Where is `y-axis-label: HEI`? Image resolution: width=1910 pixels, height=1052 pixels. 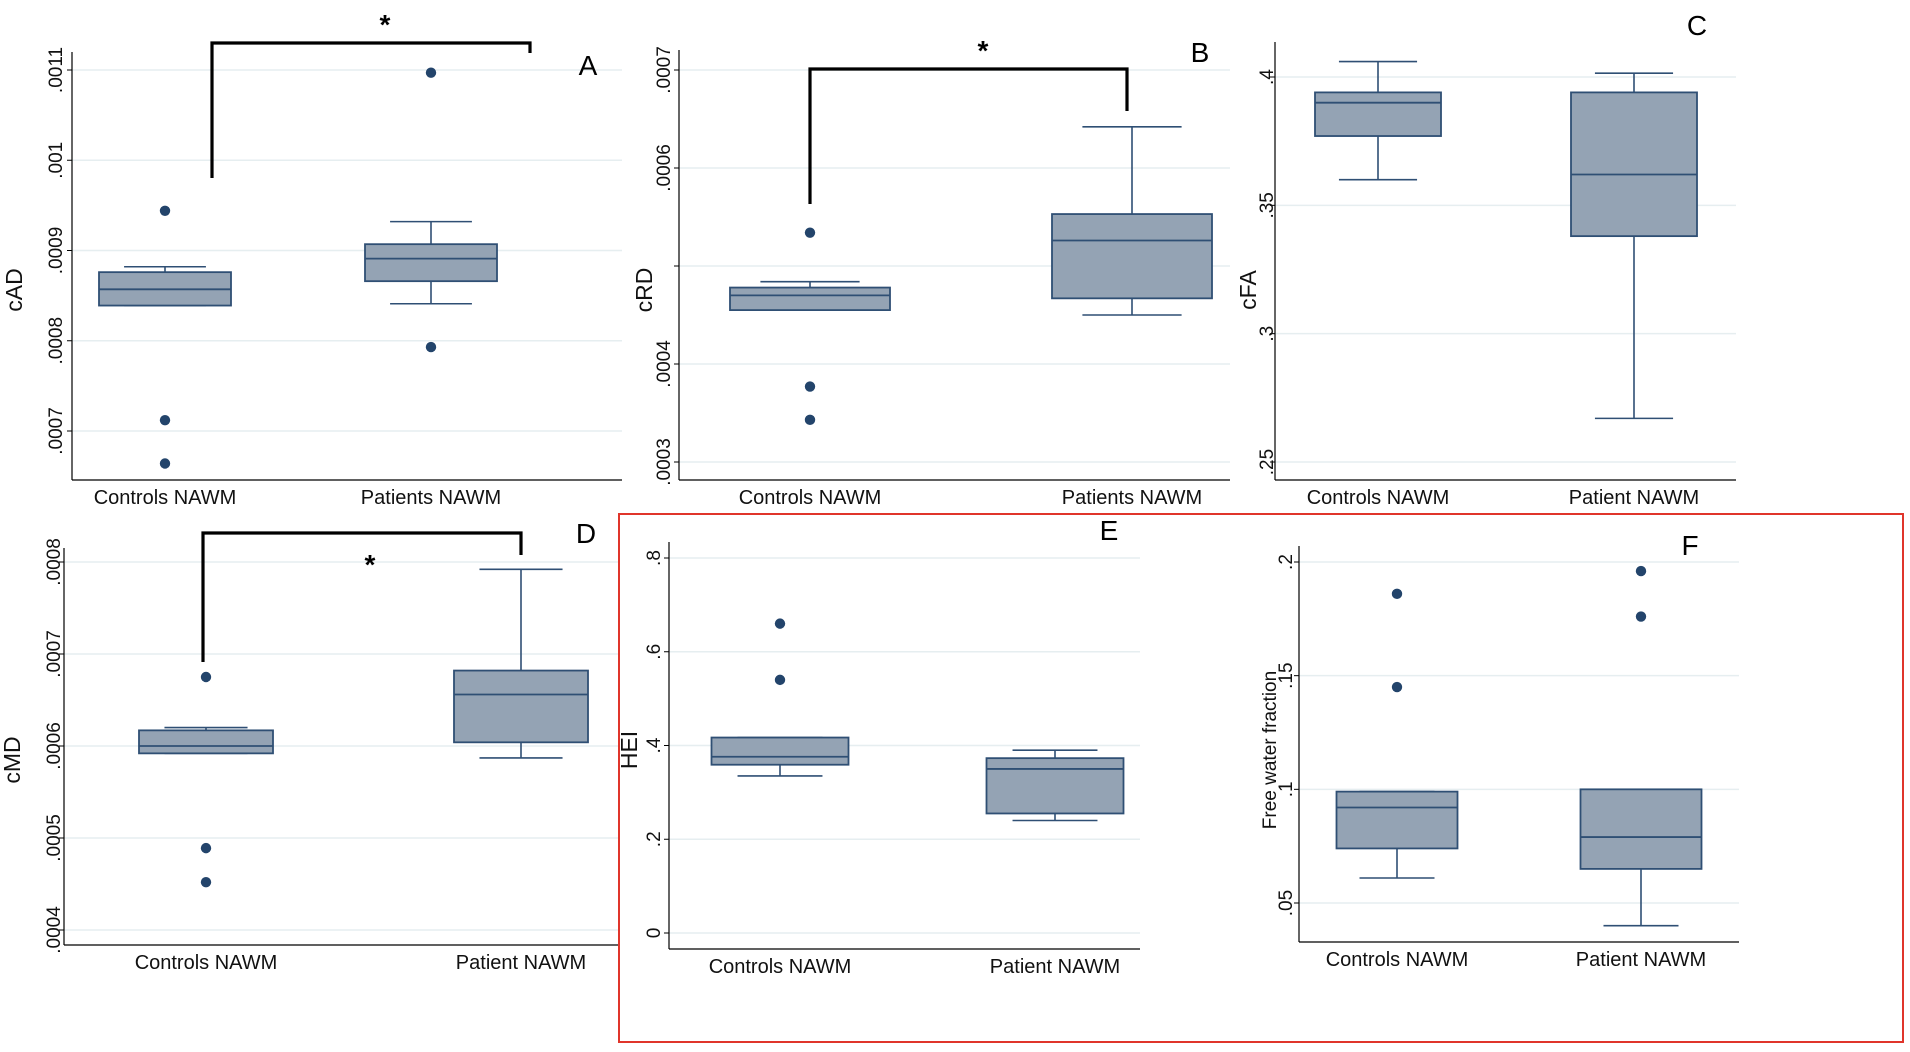 y-axis-label: HEI is located at coordinates (629, 750).